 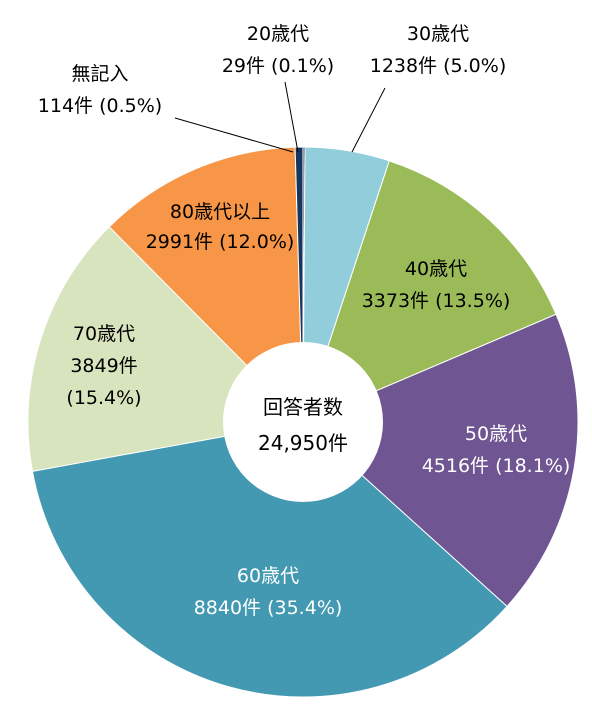 What do you see at coordinates (278, 50) in the screenshot?
I see `slice-label-0: 20歳代 29件 (0.1%)` at bounding box center [278, 50].